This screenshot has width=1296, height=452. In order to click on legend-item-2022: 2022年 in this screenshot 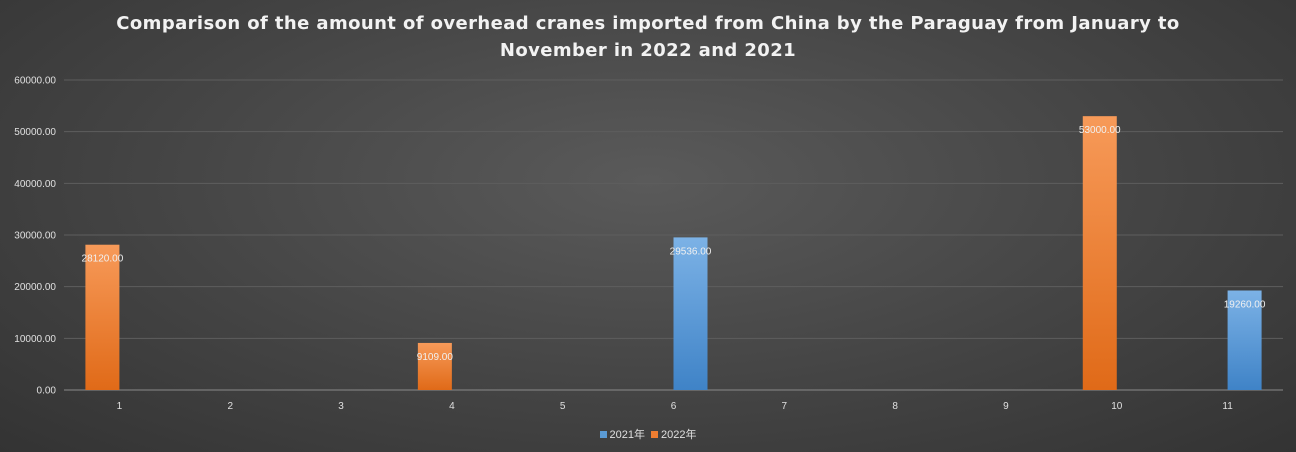, I will do `click(673, 434)`.